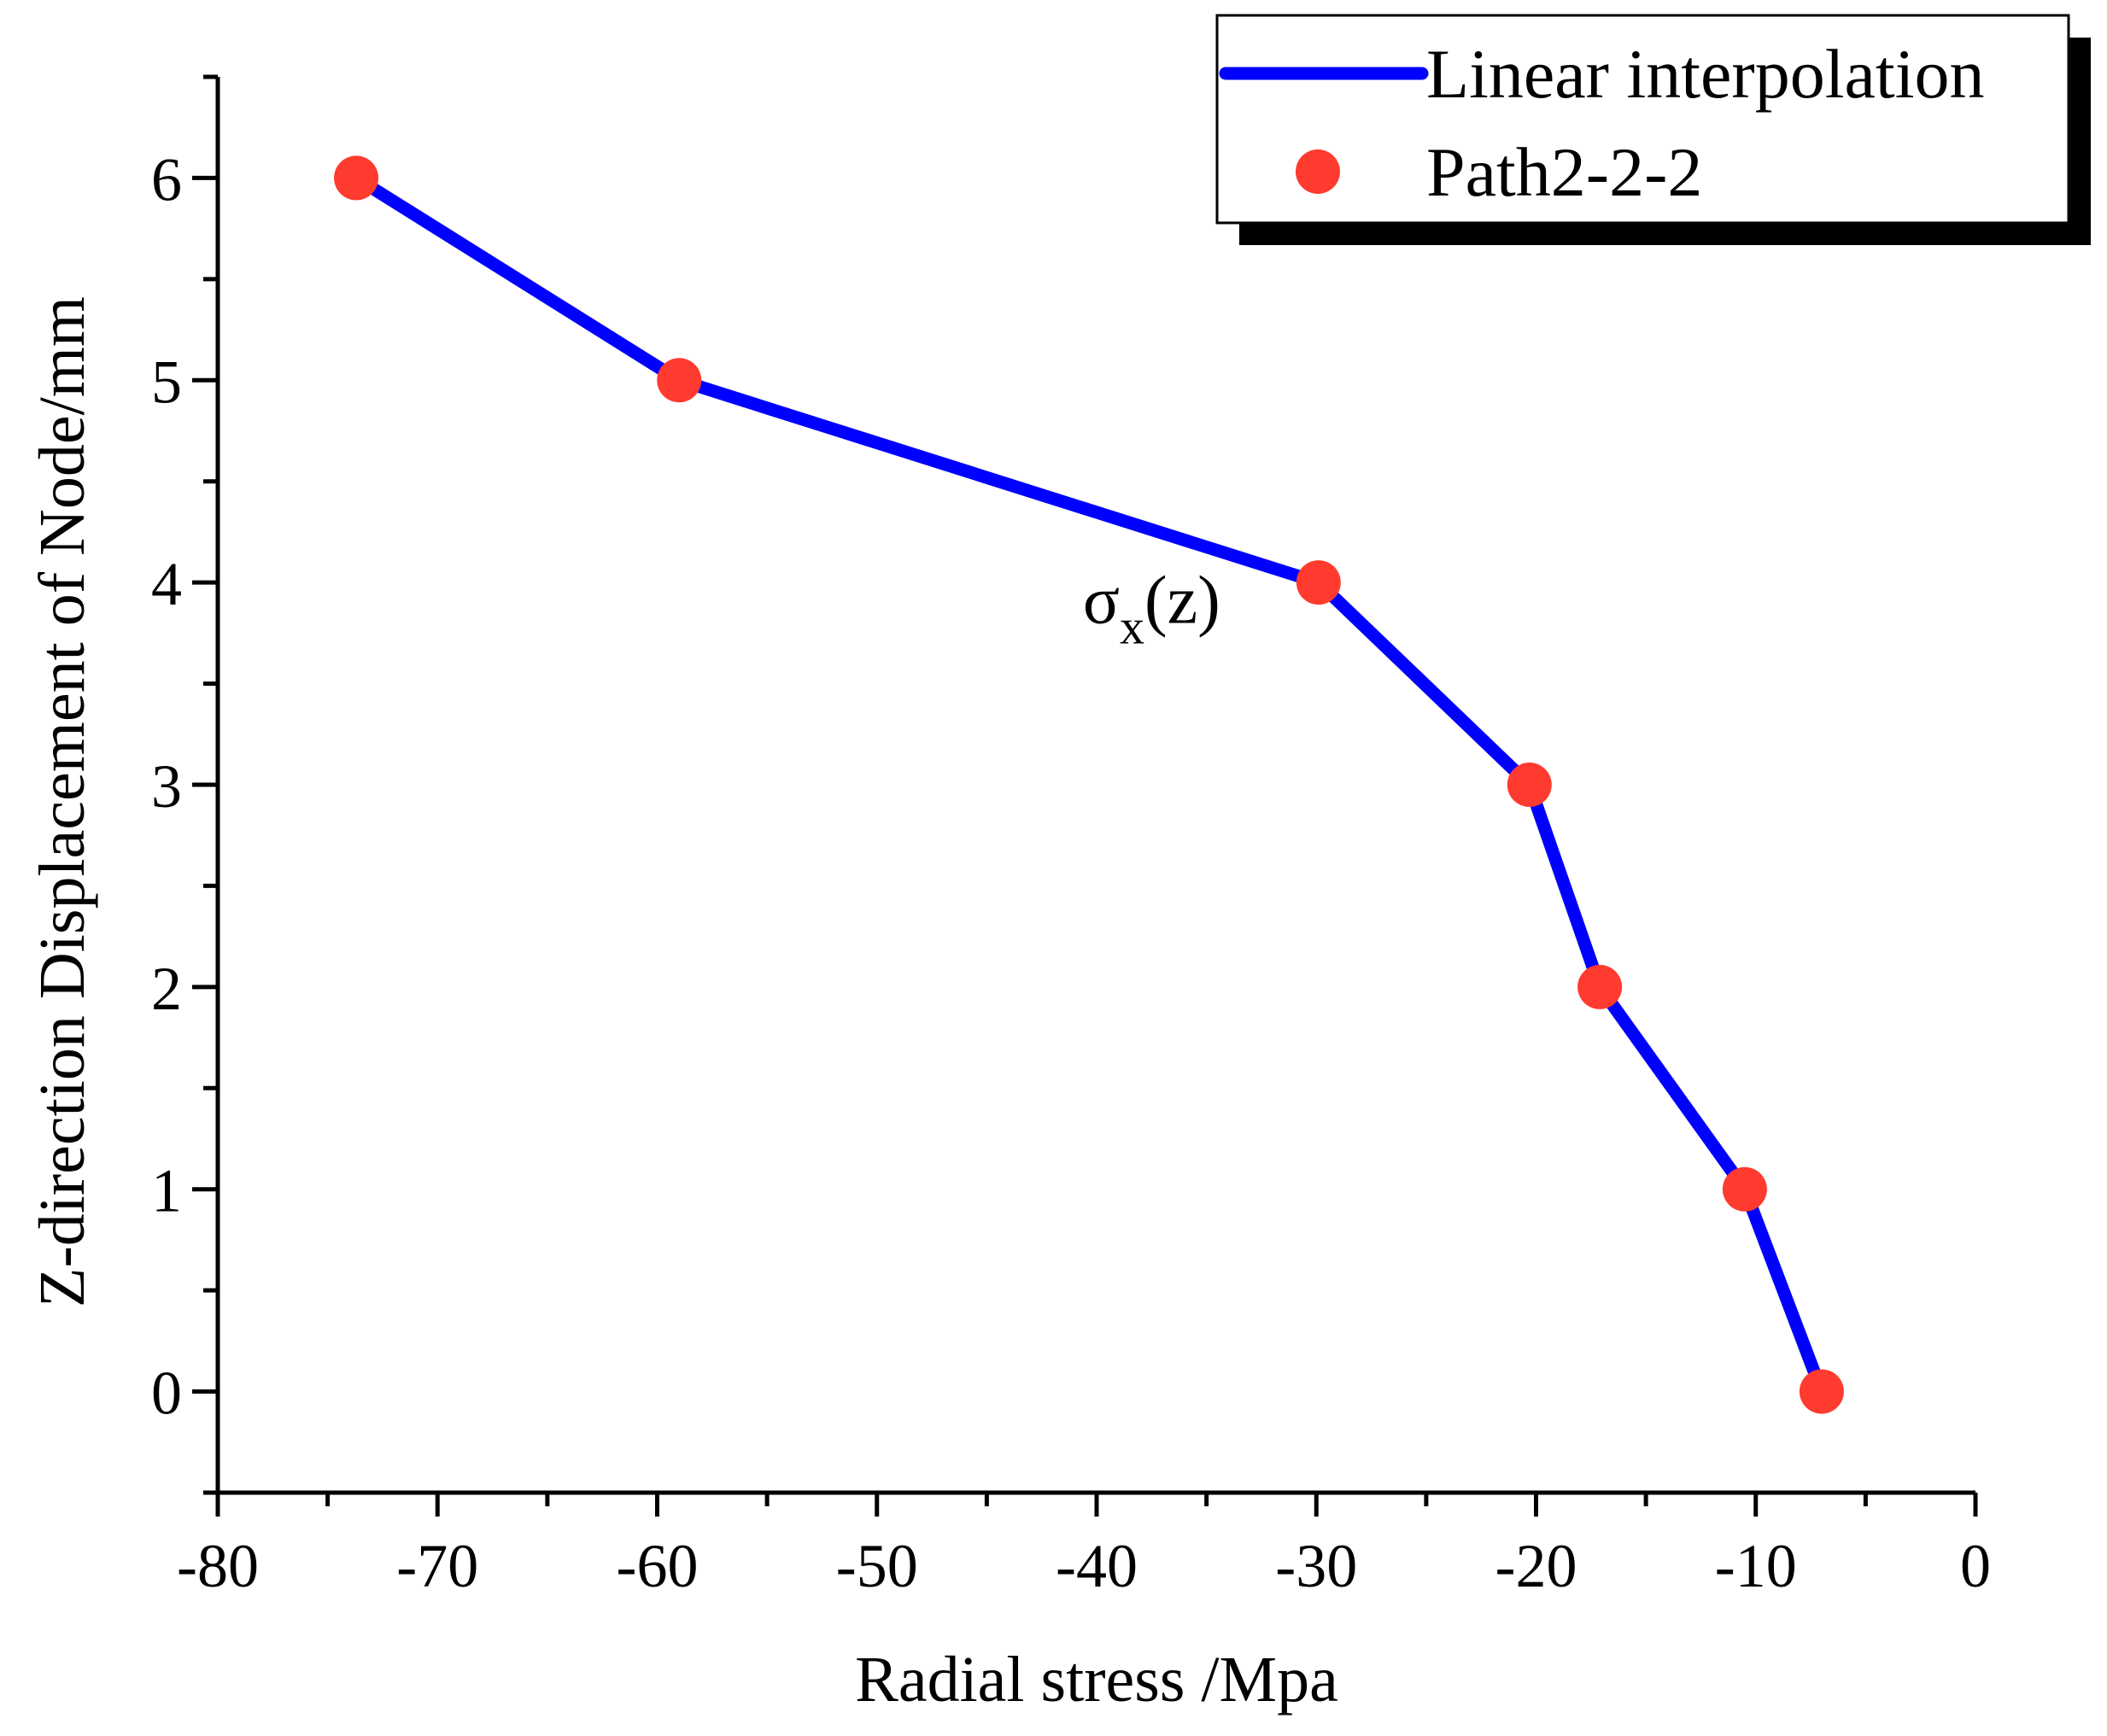  I want to click on y-tick-label: 1, so click(167, 1191).